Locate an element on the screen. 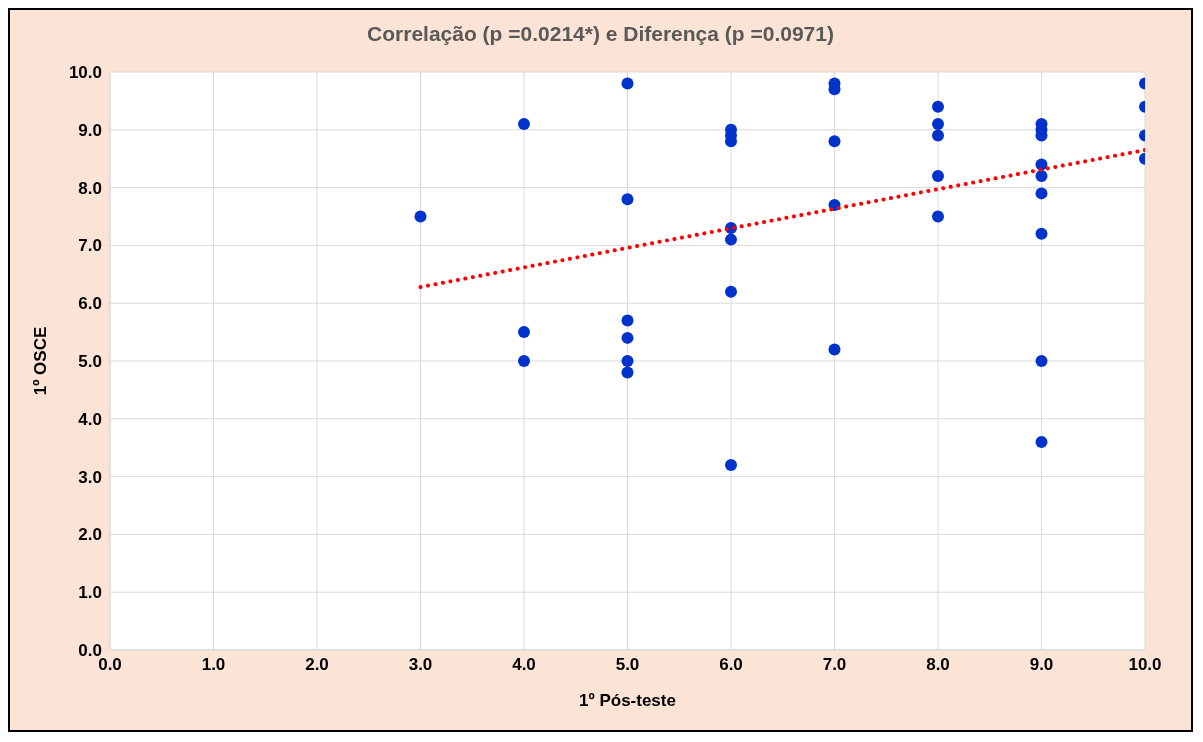 This screenshot has height=742, width=1203. y-tick-label: 8.0 is located at coordinates (90, 188).